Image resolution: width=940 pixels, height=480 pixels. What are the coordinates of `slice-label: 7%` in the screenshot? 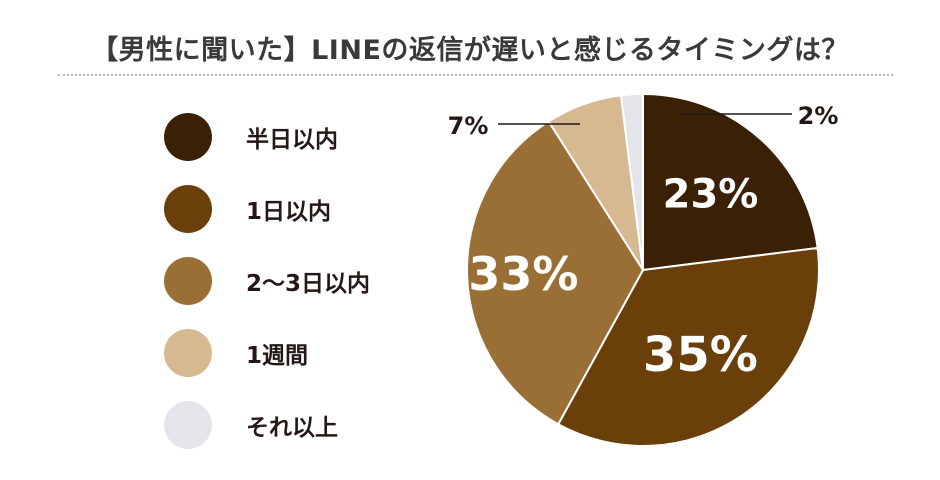 It's located at (468, 126).